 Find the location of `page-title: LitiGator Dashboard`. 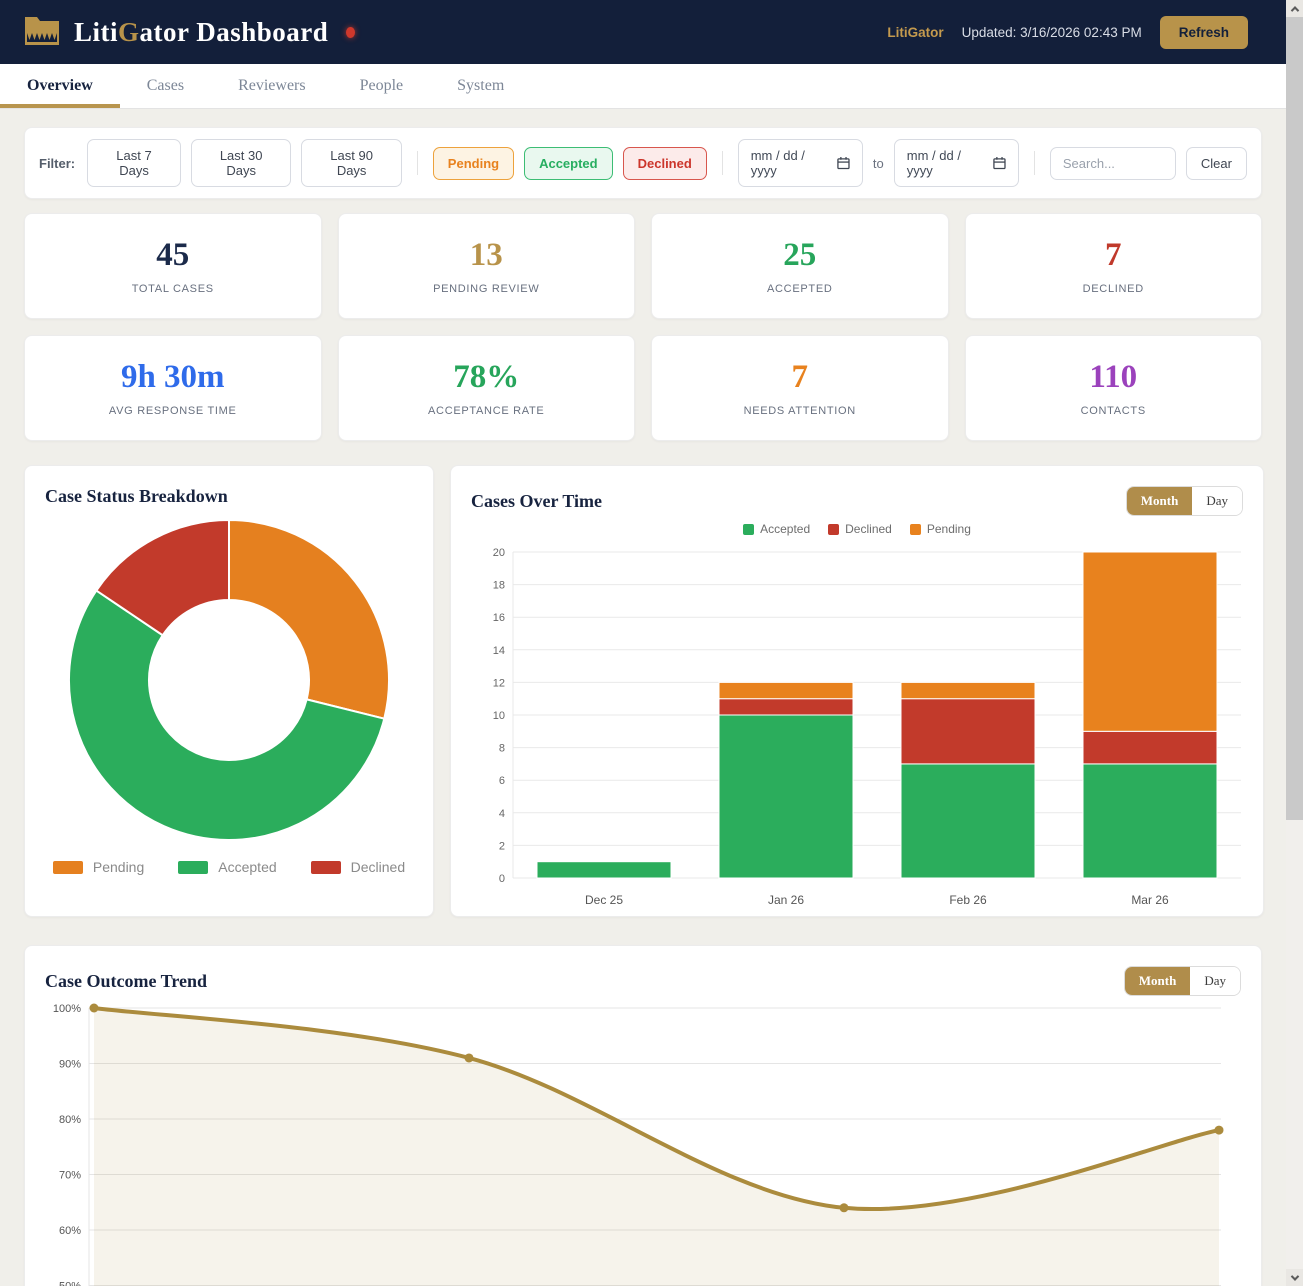

page-title: LitiGator Dashboard is located at coordinates (201, 31).